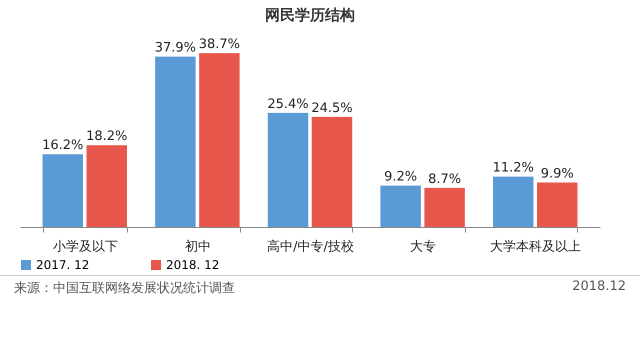  What do you see at coordinates (219, 44) in the screenshot?
I see `data-label: 38.7%` at bounding box center [219, 44].